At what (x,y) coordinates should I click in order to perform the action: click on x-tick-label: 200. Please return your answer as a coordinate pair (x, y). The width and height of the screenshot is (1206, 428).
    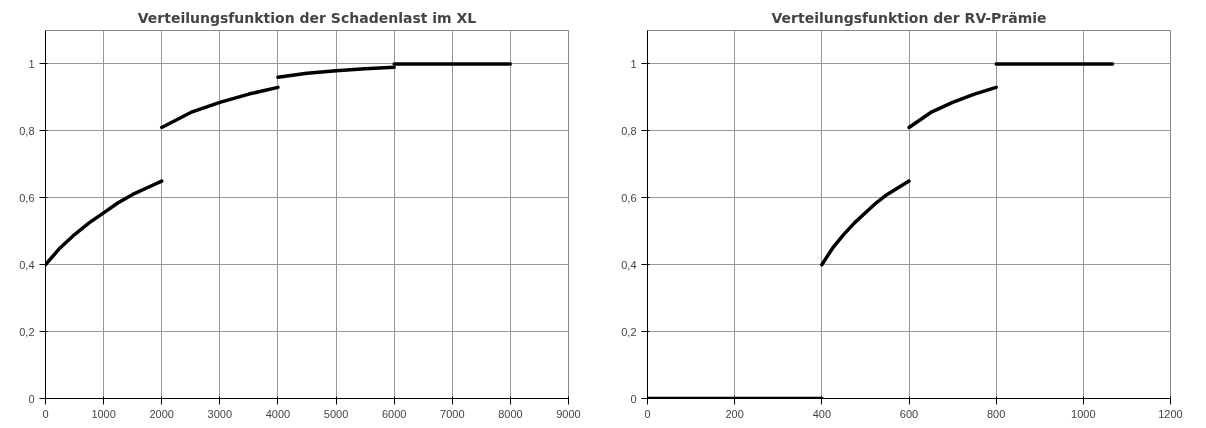
    Looking at the image, I should click on (734, 413).